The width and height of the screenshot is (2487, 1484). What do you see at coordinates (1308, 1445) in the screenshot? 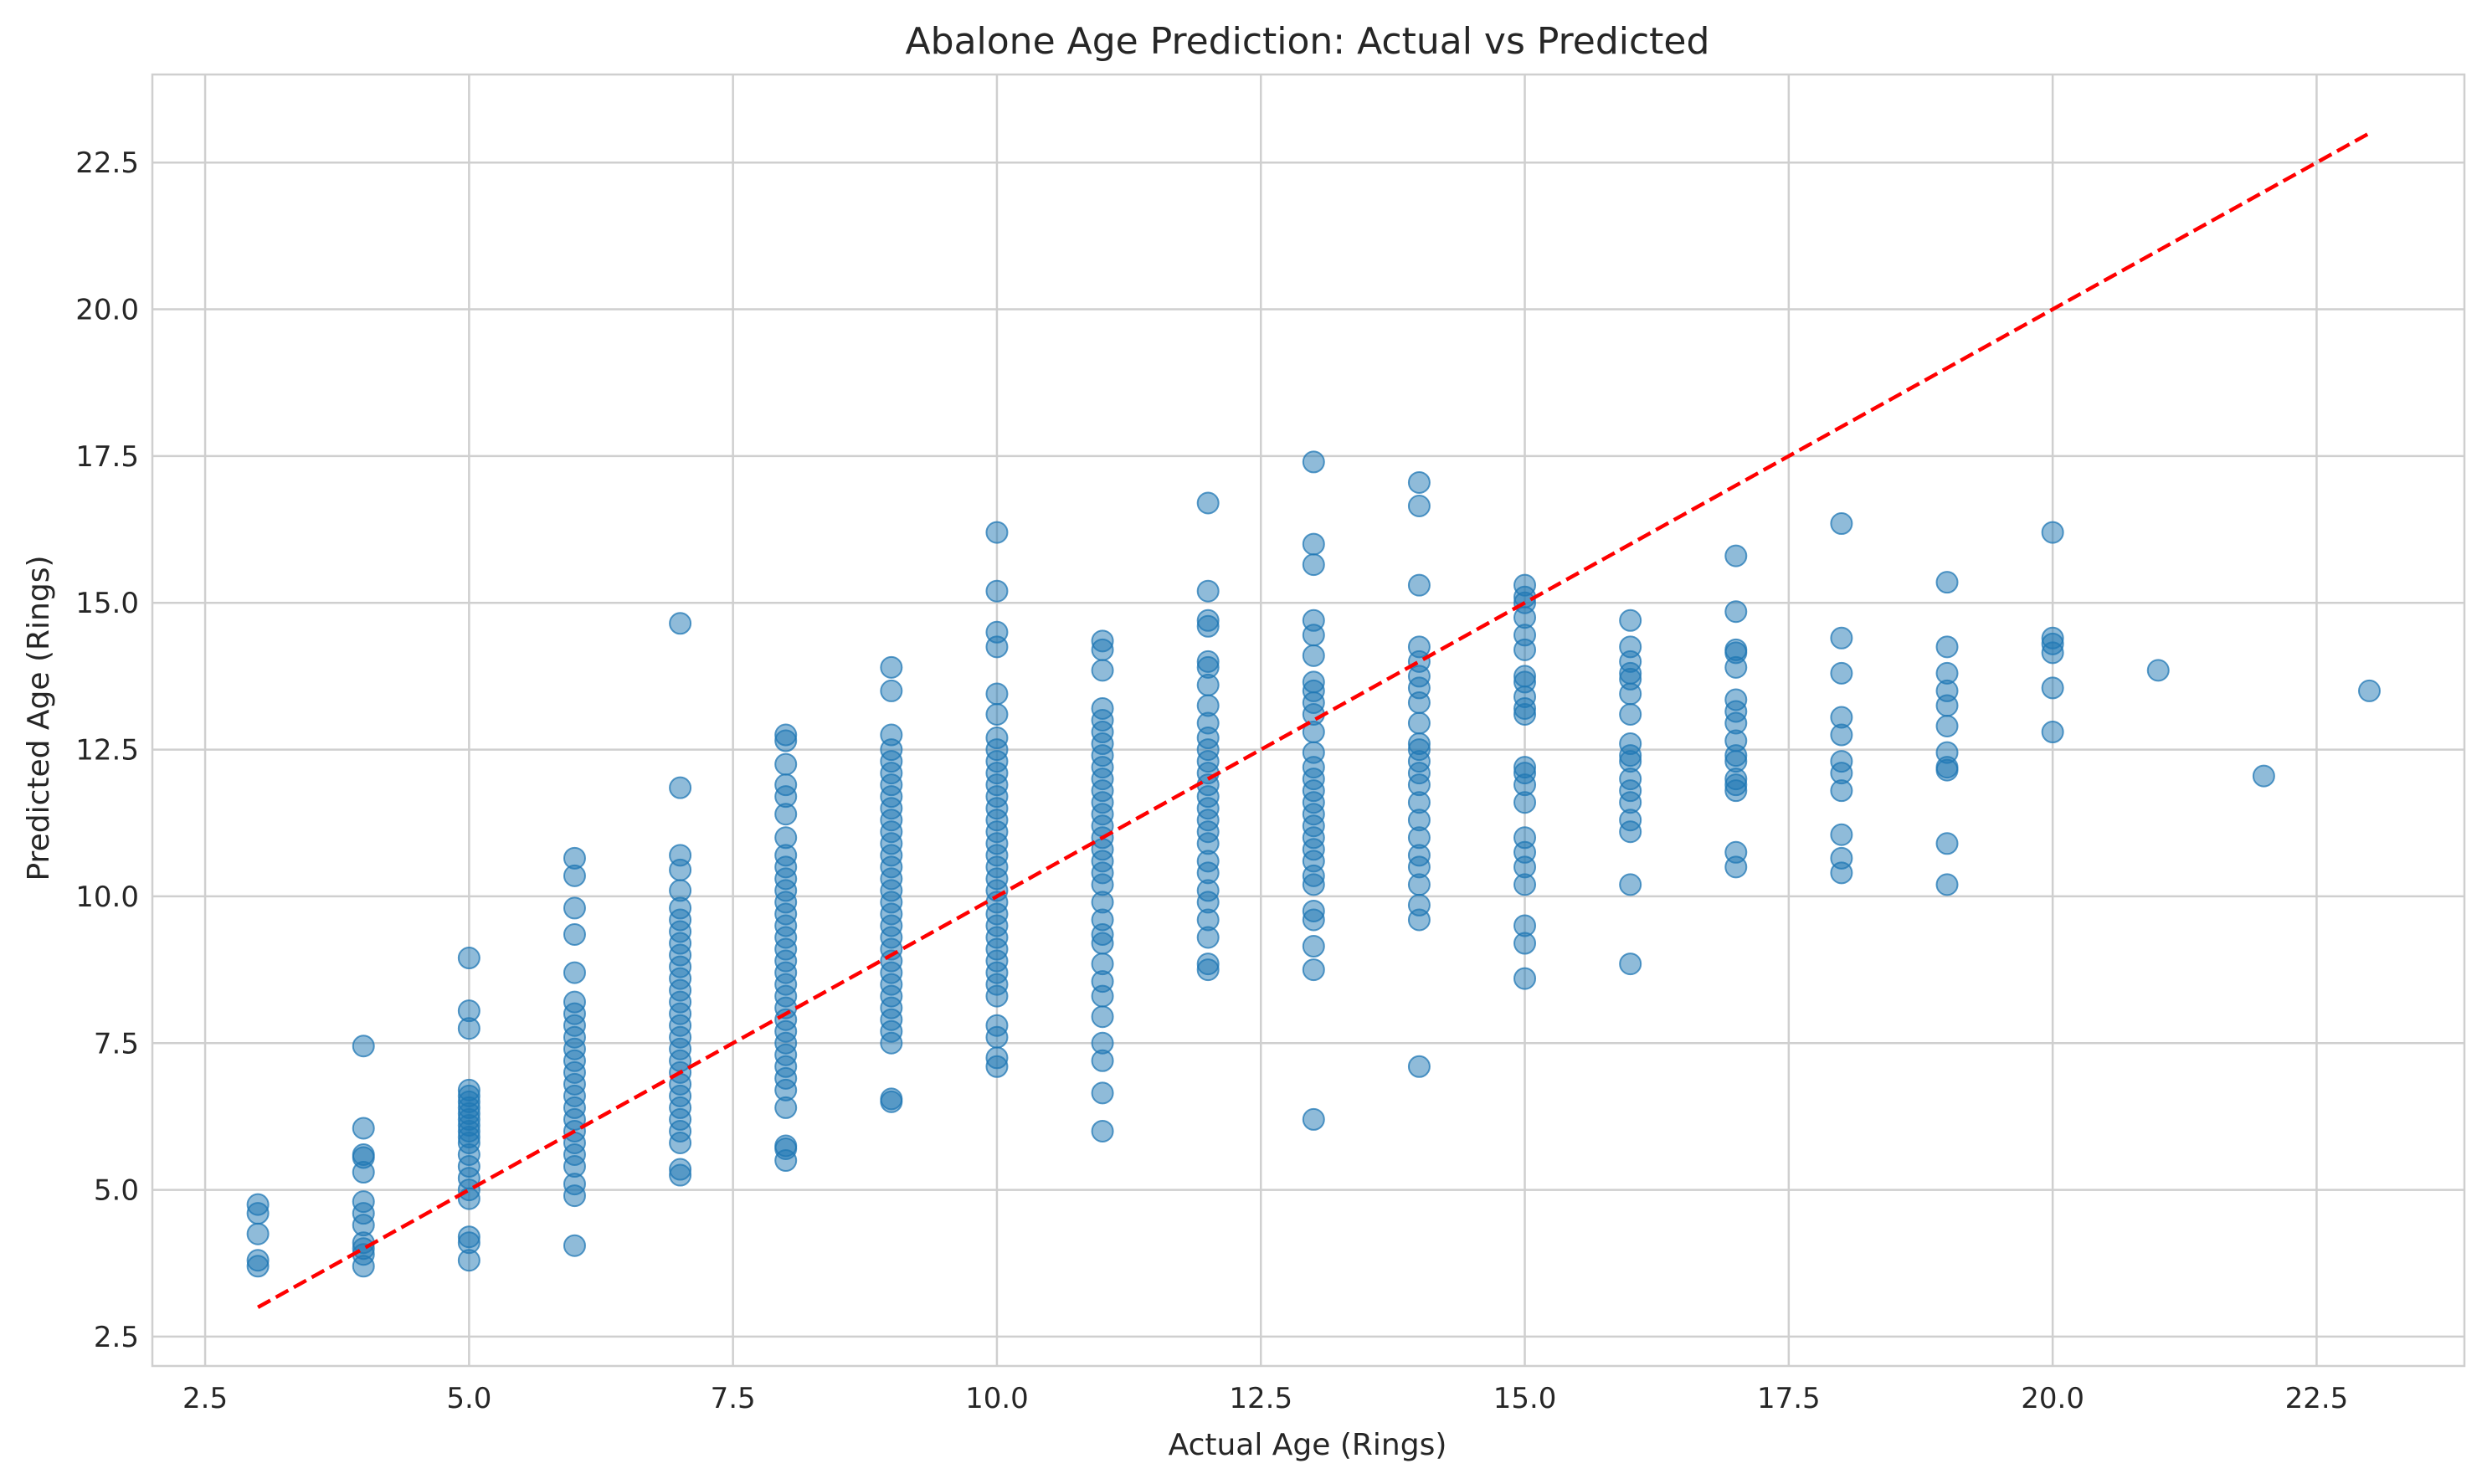
I see `x-axis-label: Actual Age (Rings)` at bounding box center [1308, 1445].